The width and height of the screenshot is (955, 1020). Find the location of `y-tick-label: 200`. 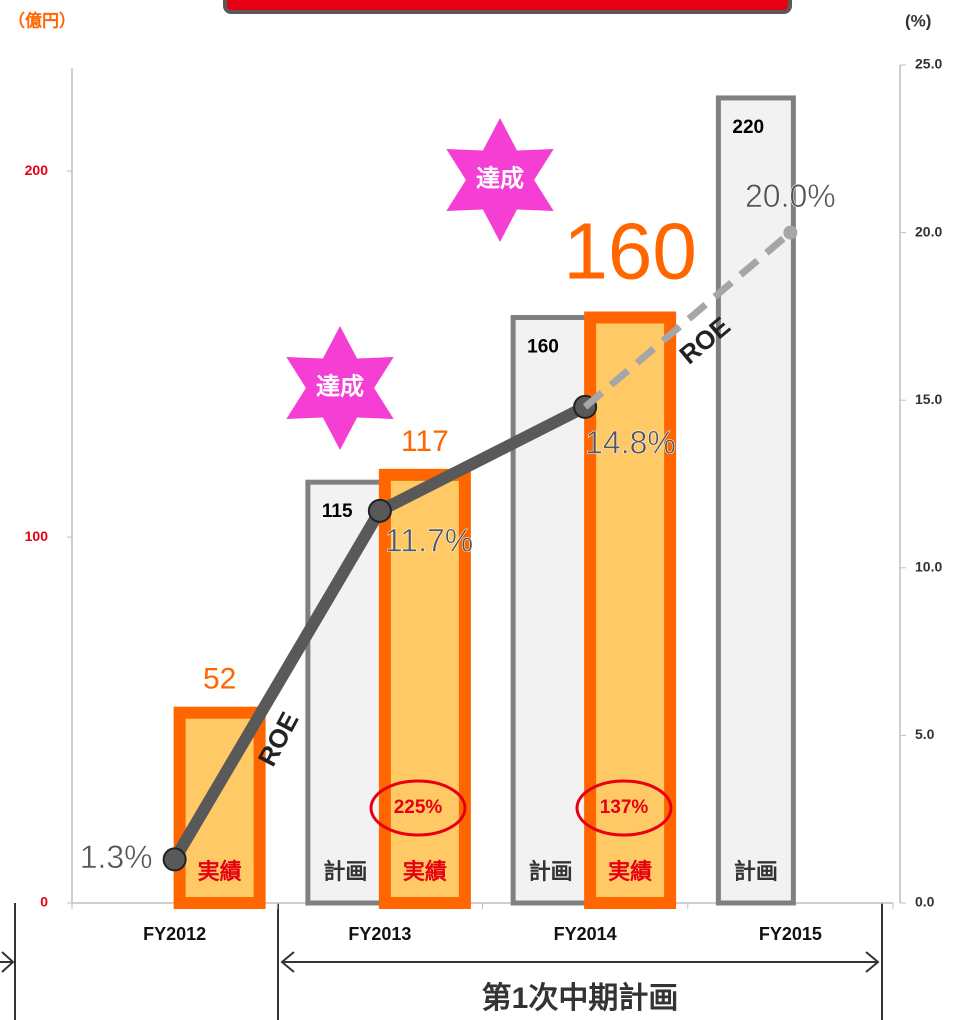

y-tick-label: 200 is located at coordinates (37, 170).